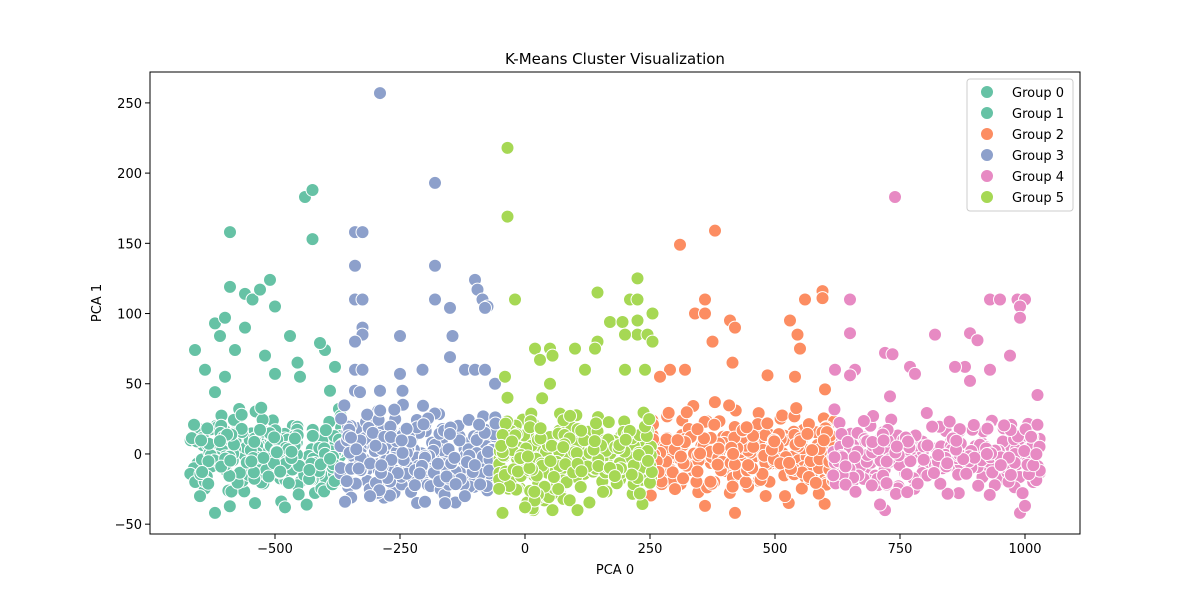 Image resolution: width=1200 pixels, height=600 pixels. I want to click on y-tick-label: 0, so click(138, 455).